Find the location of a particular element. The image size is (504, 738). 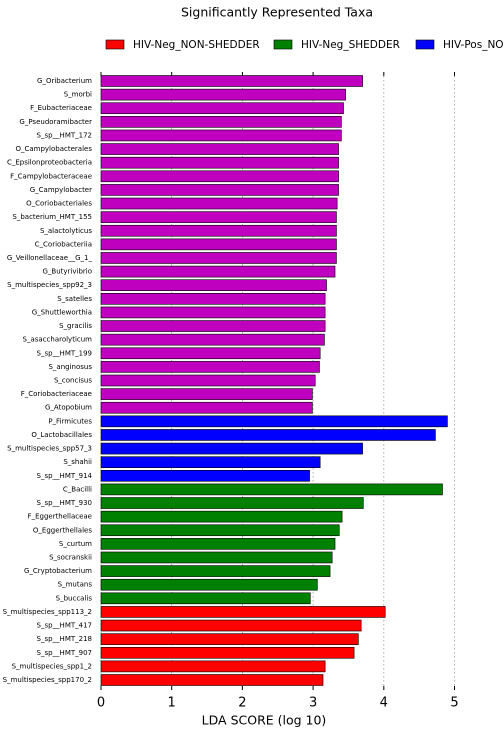

category-label: F_Eggerthellaceae is located at coordinates (60, 517).